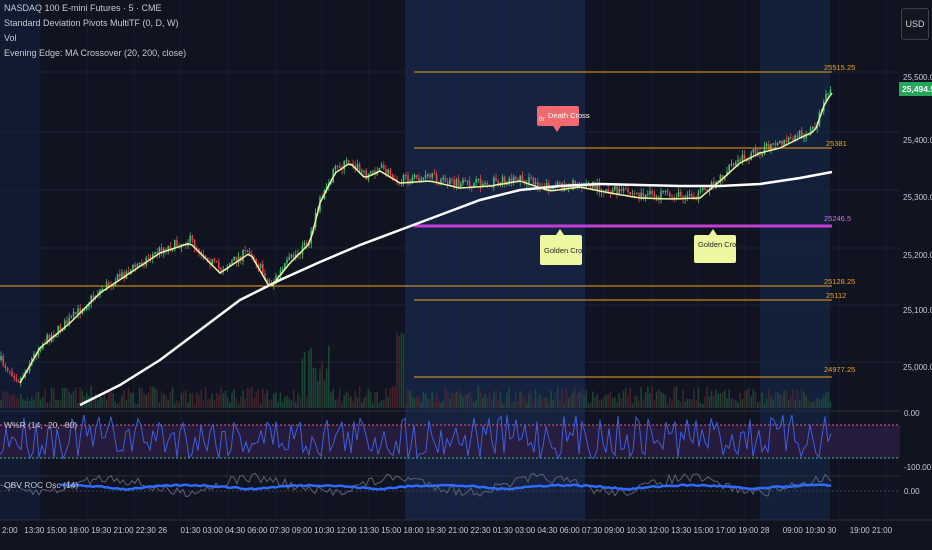 The image size is (932, 550). Describe the element at coordinates (567, 250) in the screenshot. I see `golden-cross-label-1: Golden Cross` at that location.